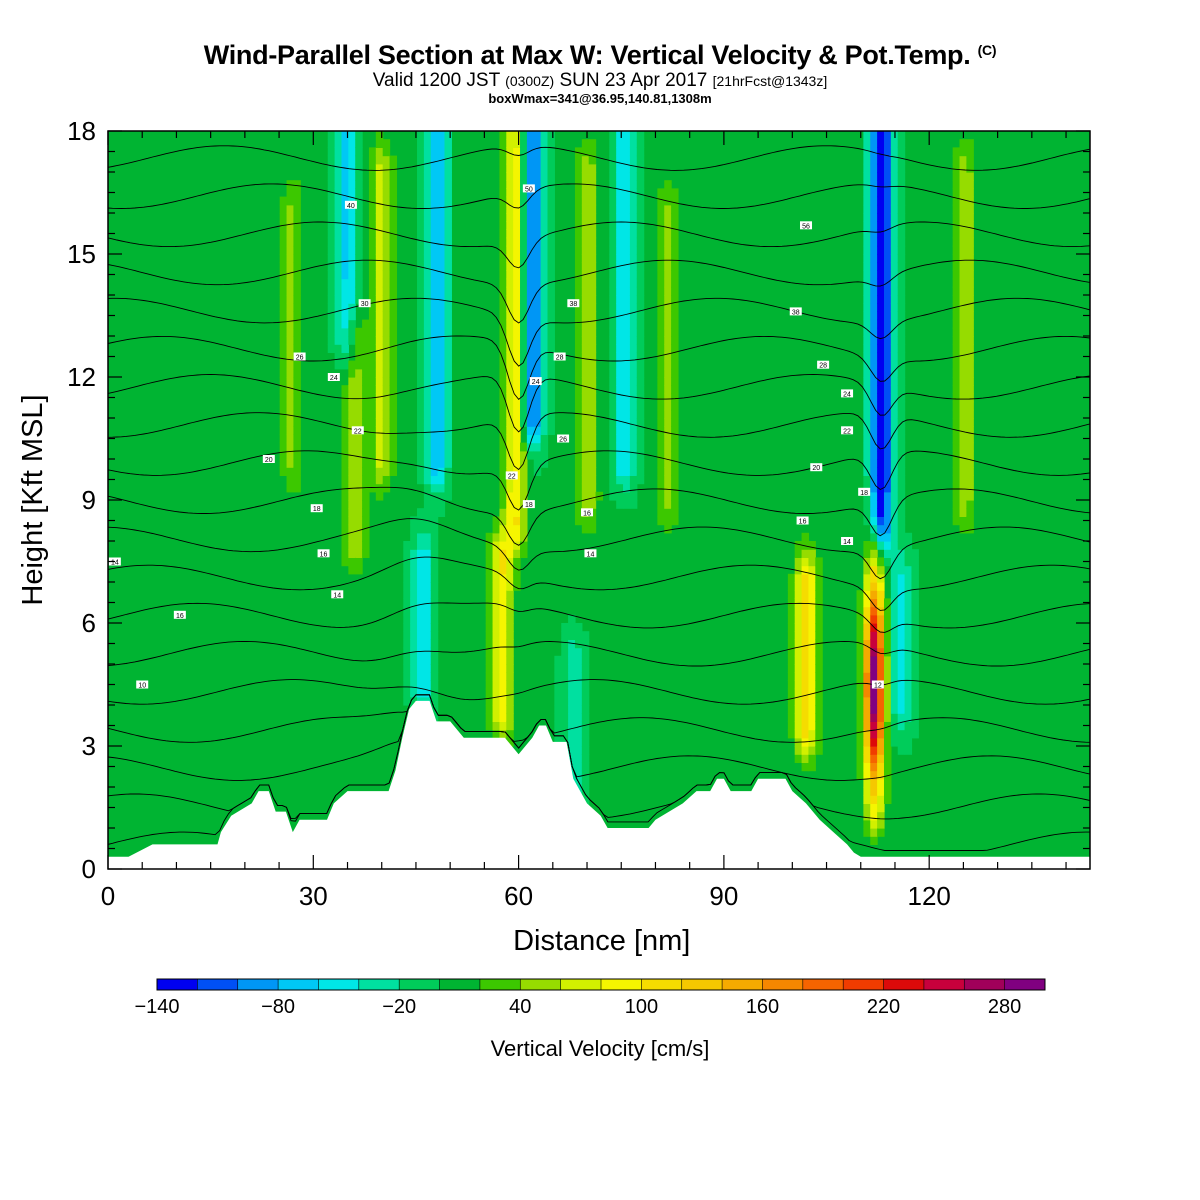  What do you see at coordinates (600, 98) in the screenshot?
I see `chart-subtitle-box-max: boxWmax=341@36.95,140.81,1308m` at bounding box center [600, 98].